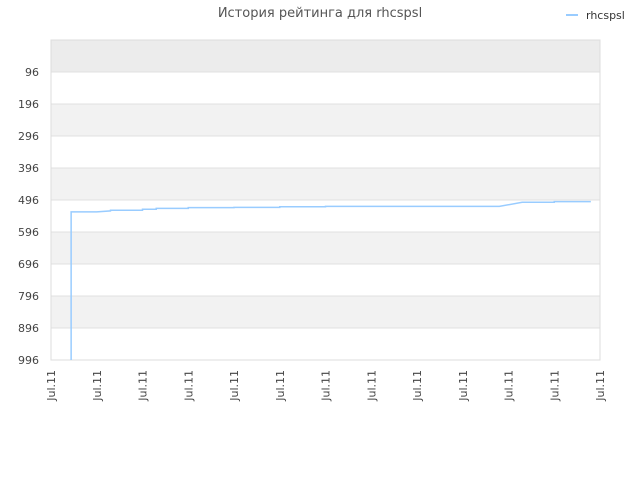 Image resolution: width=640 pixels, height=480 pixels. What do you see at coordinates (28, 360) in the screenshot?
I see `y-tick-label: 996` at bounding box center [28, 360].